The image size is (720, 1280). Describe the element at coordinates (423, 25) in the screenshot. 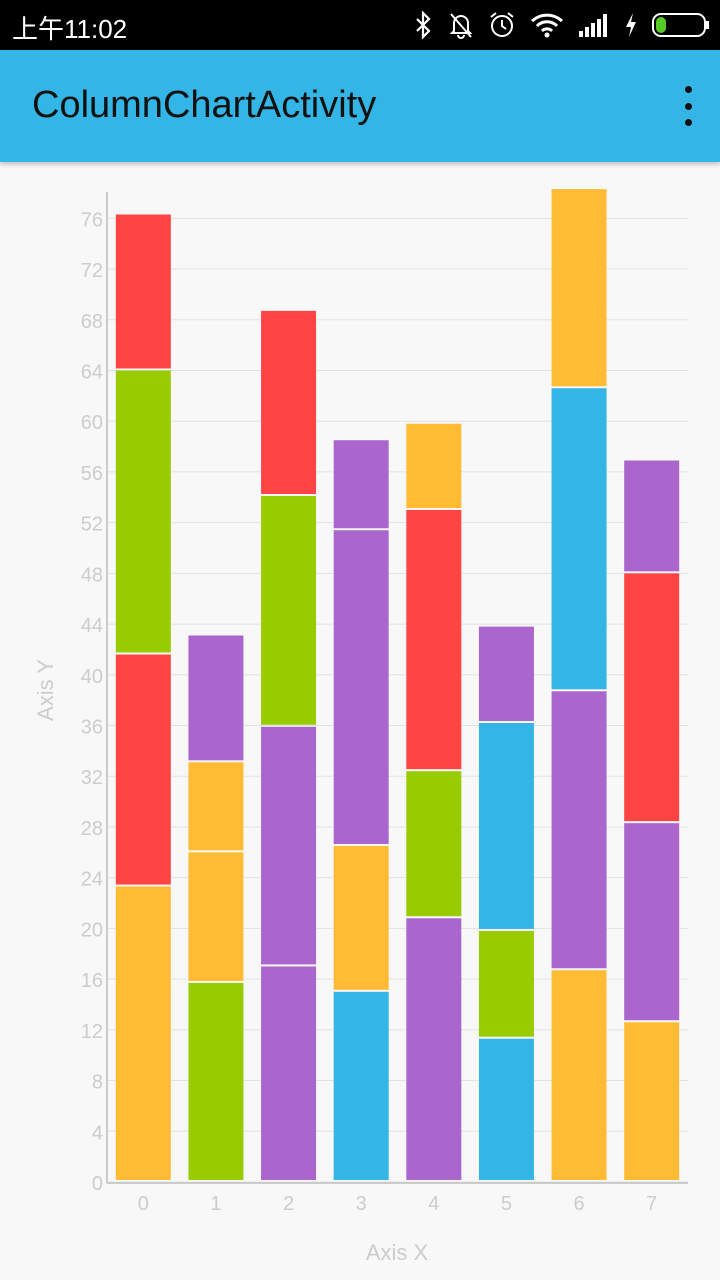

I see `bluetooth-icon` at that location.